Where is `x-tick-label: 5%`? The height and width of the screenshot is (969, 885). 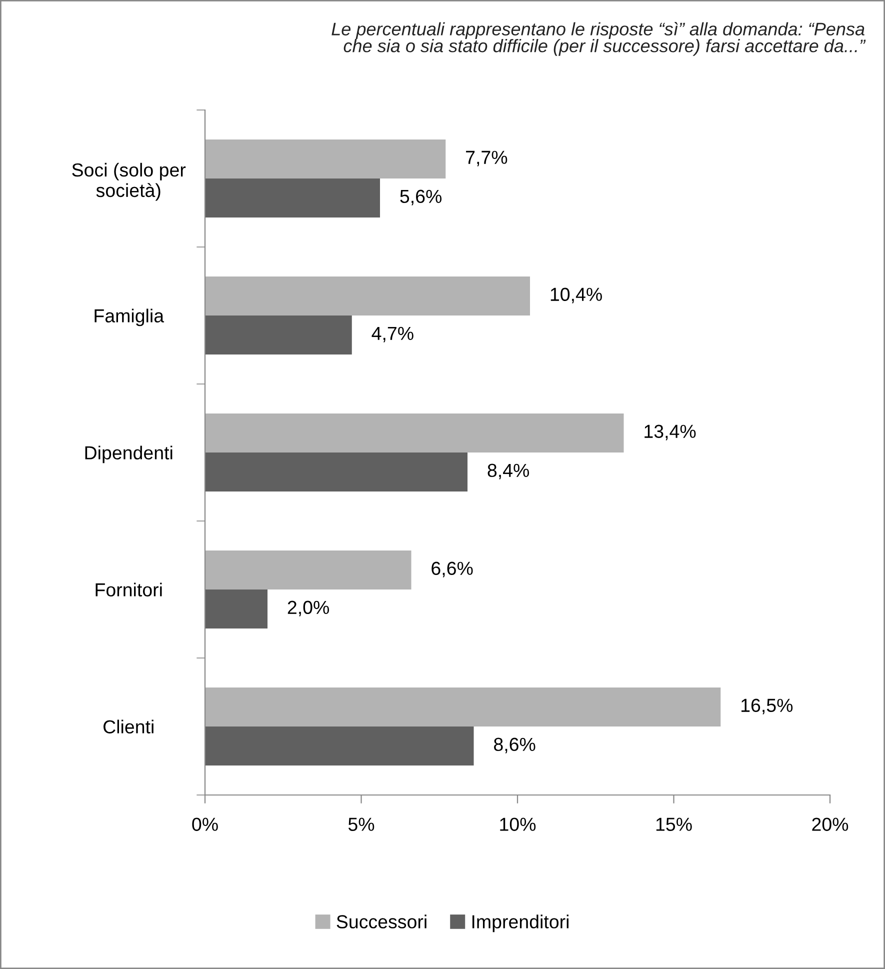 x-tick-label: 5% is located at coordinates (361, 824).